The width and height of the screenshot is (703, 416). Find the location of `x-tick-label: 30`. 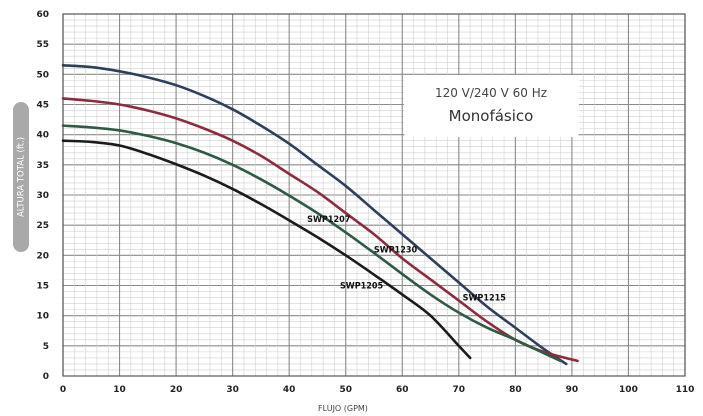

x-tick-label: 30 is located at coordinates (232, 390).